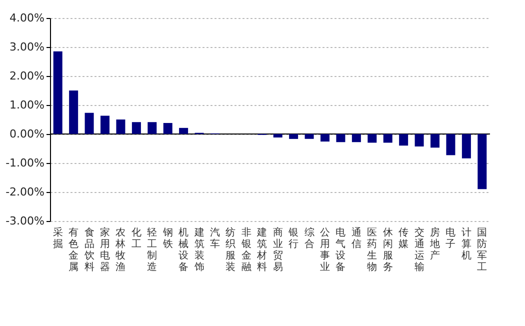 The width and height of the screenshot is (525, 326). Describe the element at coordinates (419, 249) in the screenshot. I see `x-tick-label: 交通运输` at that location.